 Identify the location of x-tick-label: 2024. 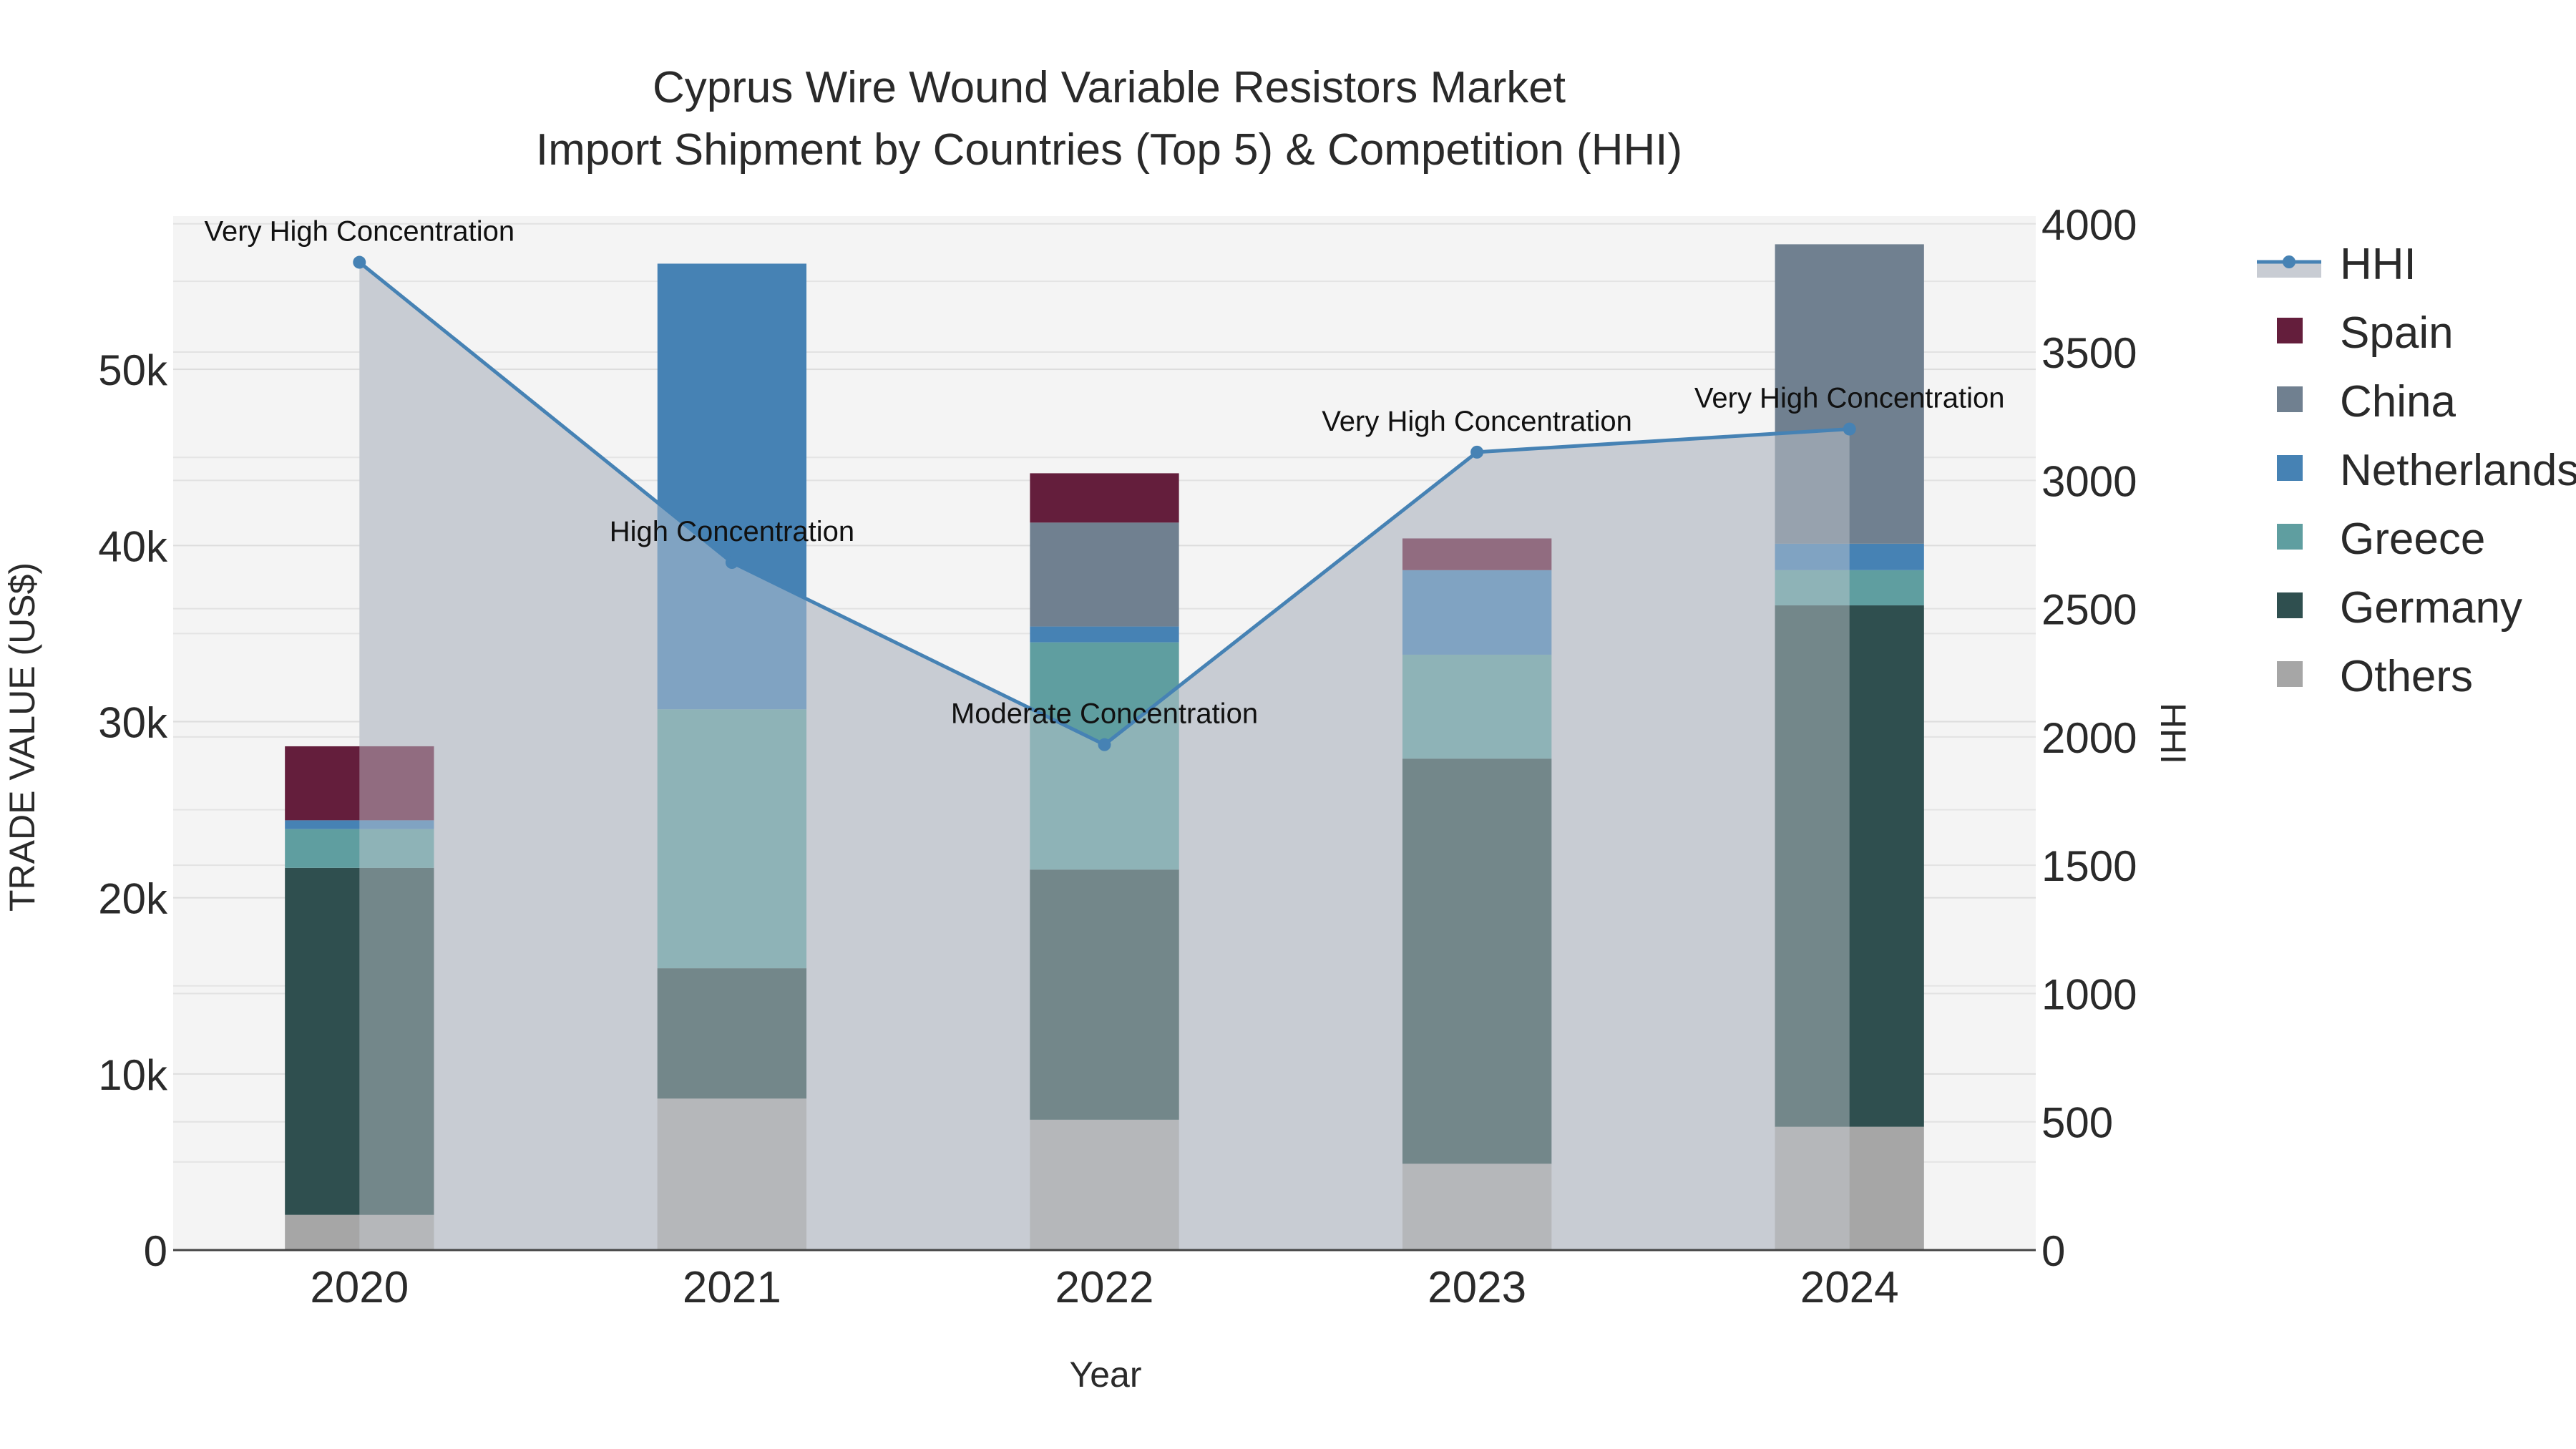
(1849, 1287).